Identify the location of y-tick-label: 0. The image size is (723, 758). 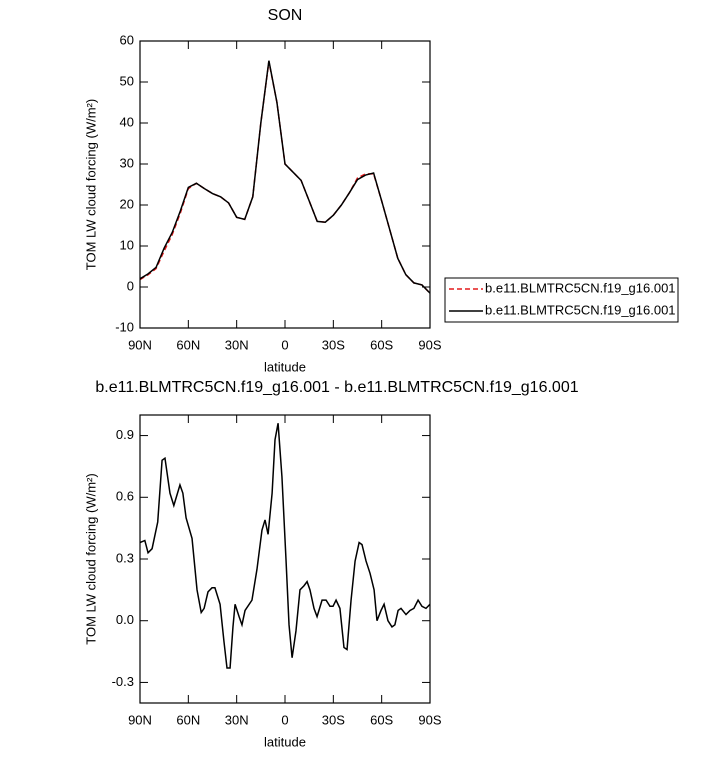
(130, 285).